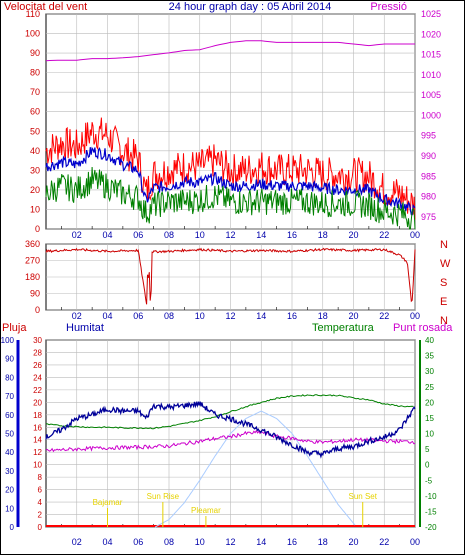 This screenshot has width=465, height=555. What do you see at coordinates (37, 415) in the screenshot?
I see `rain-y-tick-label: 18` at bounding box center [37, 415].